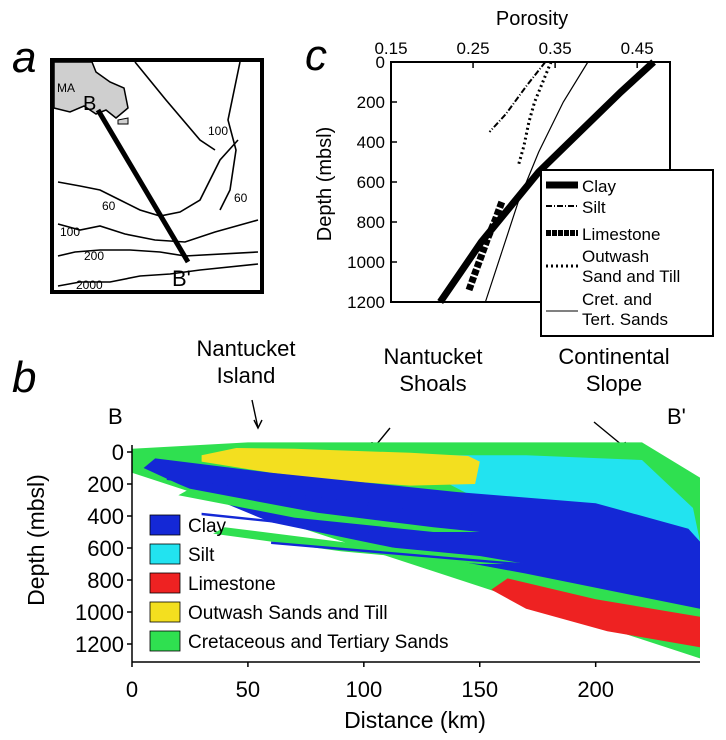 Image resolution: width=726 pixels, height=740 pixels. Describe the element at coordinates (258, 424) in the screenshot. I see `arrow-head` at that location.